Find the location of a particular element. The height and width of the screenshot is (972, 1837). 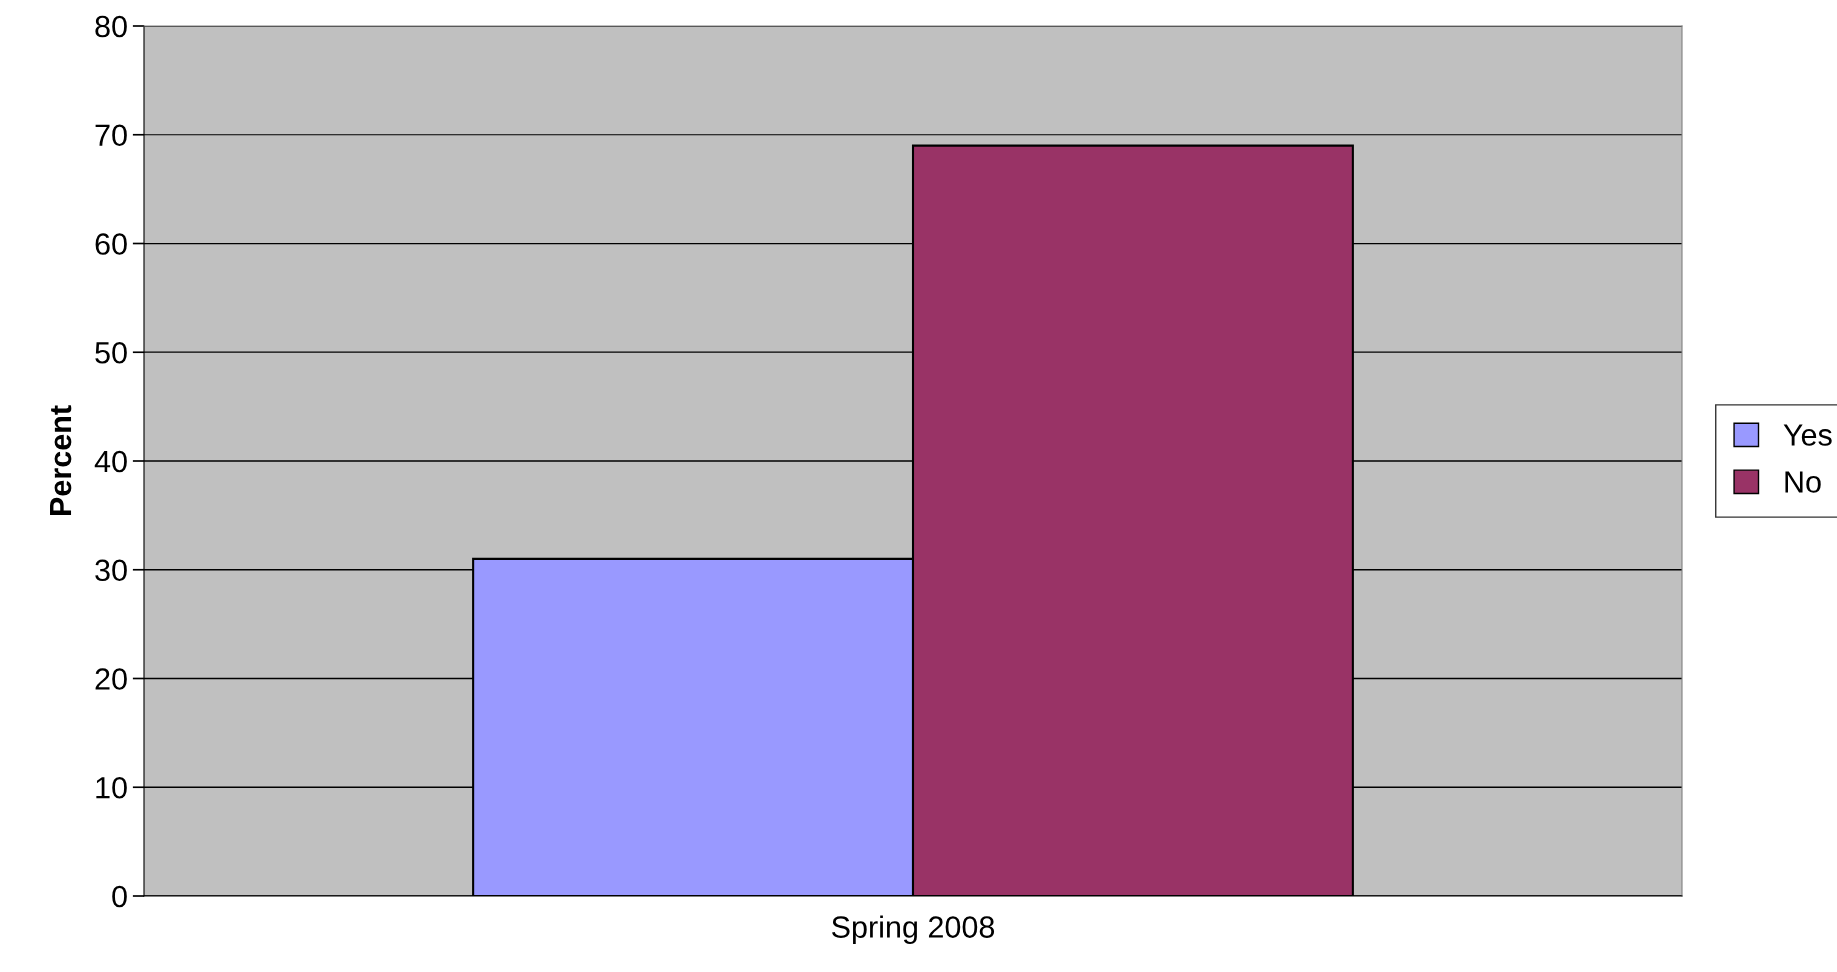

y-tick-label: 60 is located at coordinates (111, 244).